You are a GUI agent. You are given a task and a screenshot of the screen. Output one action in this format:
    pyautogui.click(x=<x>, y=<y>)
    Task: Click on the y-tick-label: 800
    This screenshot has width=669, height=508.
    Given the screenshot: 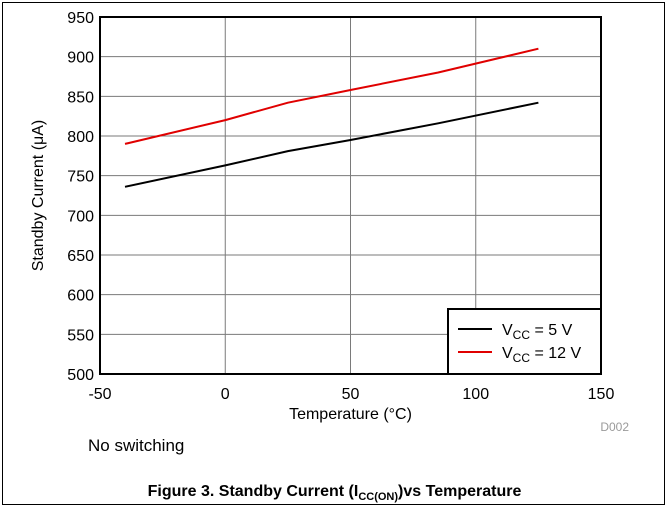 What is the action you would take?
    pyautogui.click(x=80, y=137)
    